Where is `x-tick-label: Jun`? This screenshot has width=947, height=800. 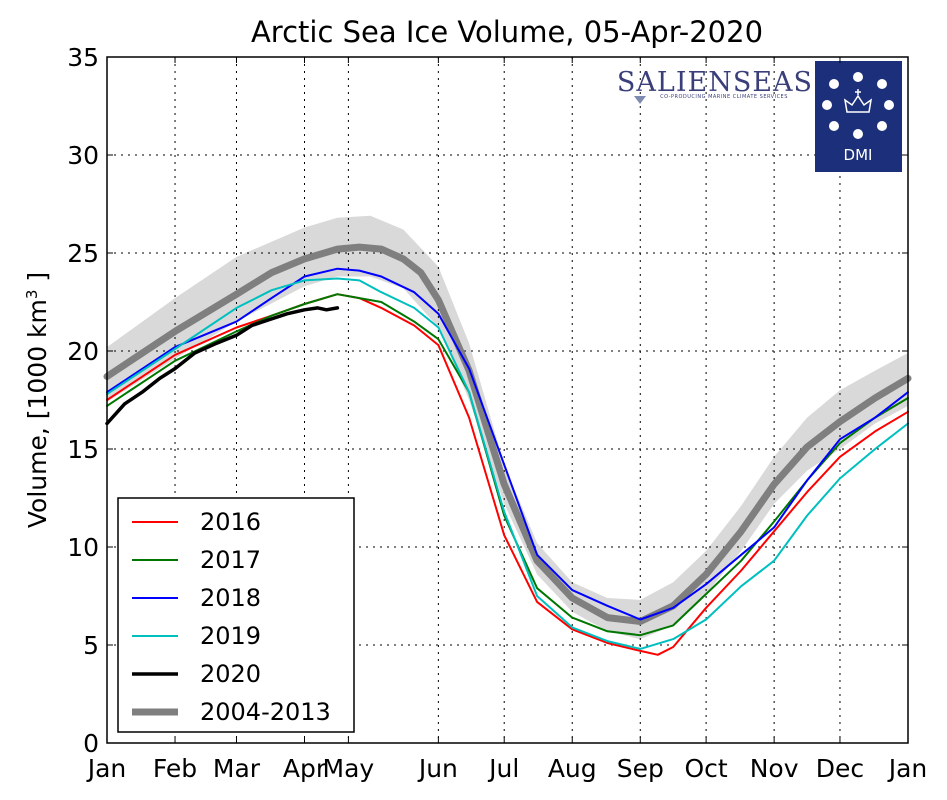 x-tick-label: Jun is located at coordinates (437, 768).